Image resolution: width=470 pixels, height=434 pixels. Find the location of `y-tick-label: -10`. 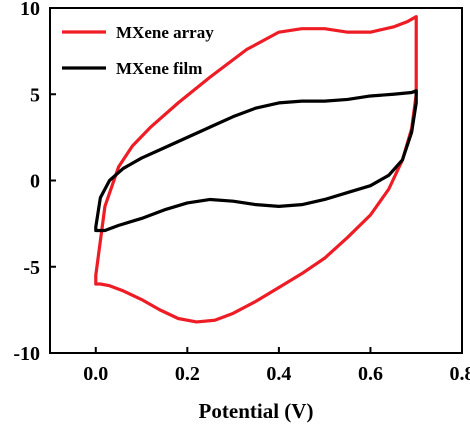

y-tick-label: -10 is located at coordinates (26, 354).